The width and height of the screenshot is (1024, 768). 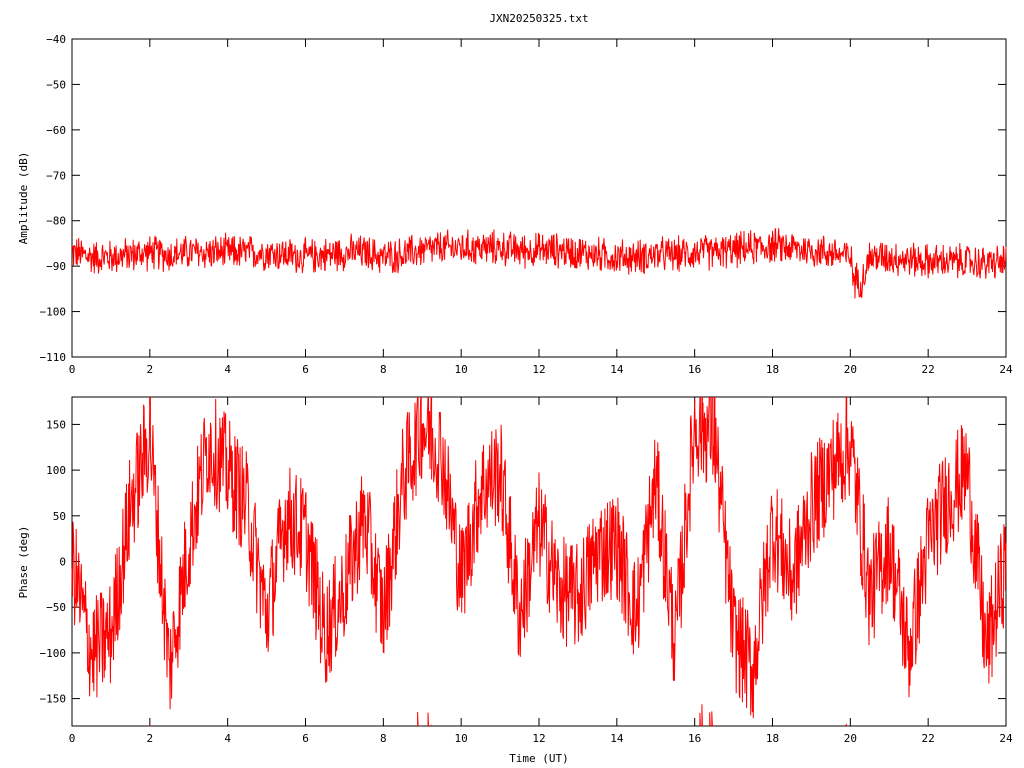 I want to click on phase-y-tick-label: −50, so click(x=56, y=607).